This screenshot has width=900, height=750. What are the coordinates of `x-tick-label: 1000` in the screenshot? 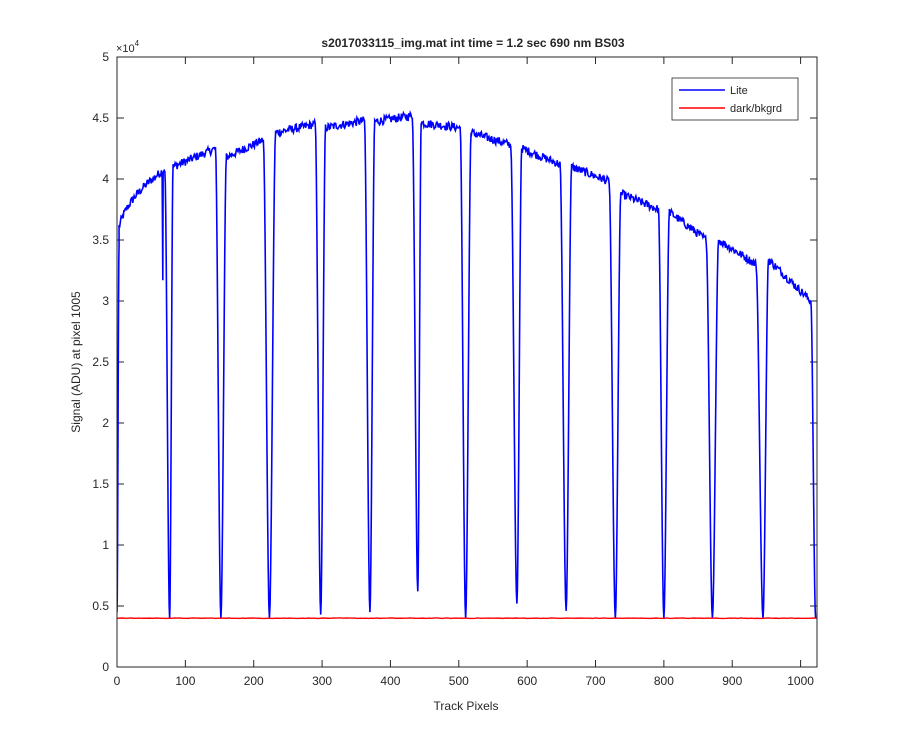 It's located at (800, 681).